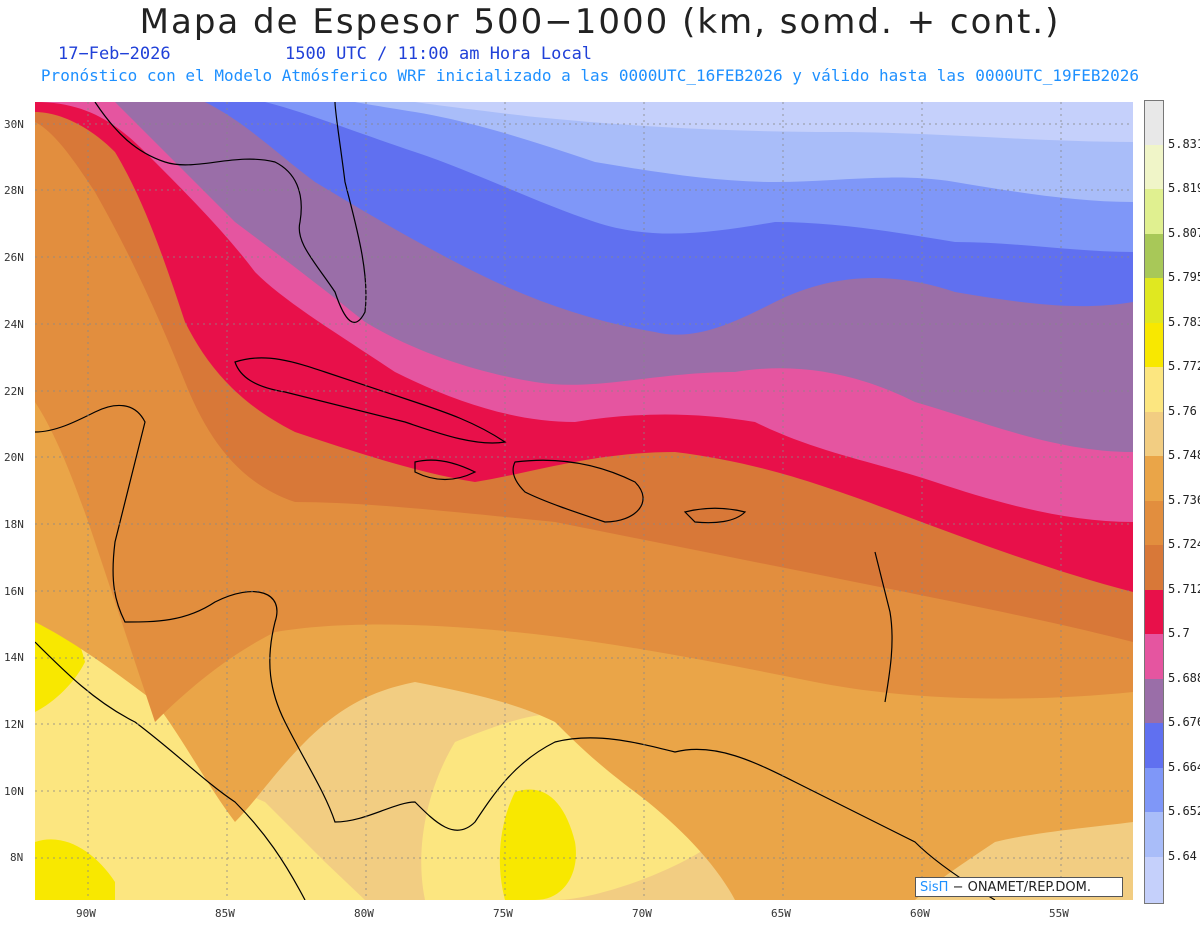  Describe the element at coordinates (920, 913) in the screenshot. I see `lon-label-60w: 60W` at that location.